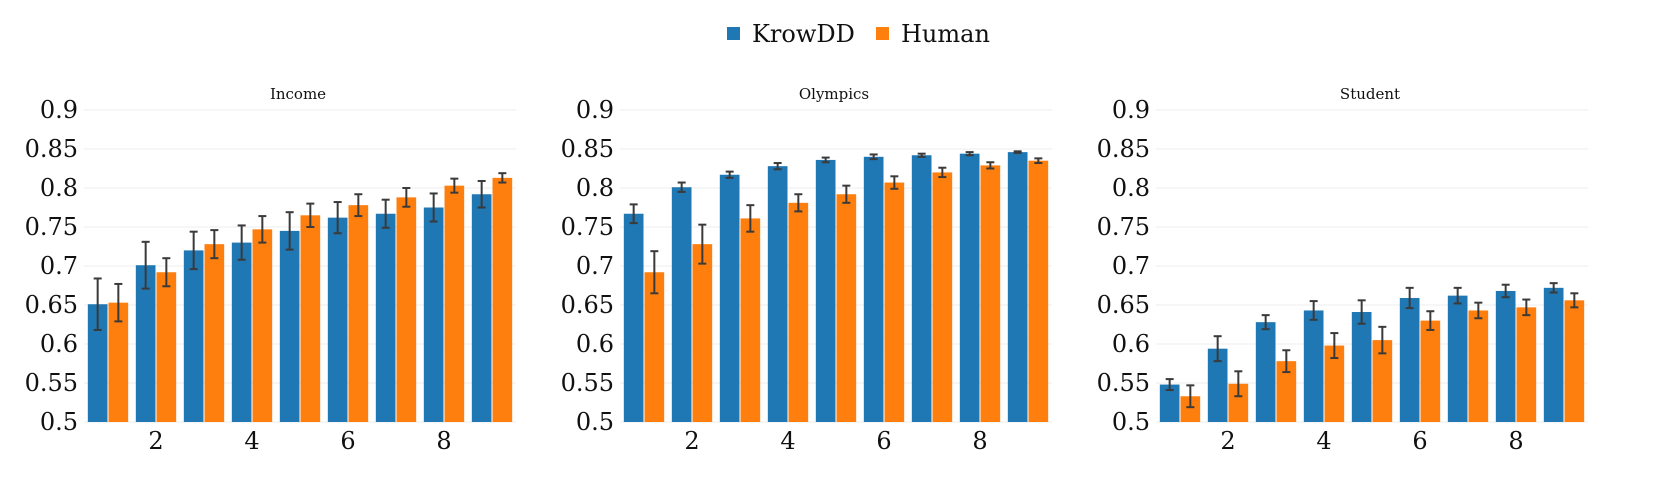  I want to click on panel-title: Olympics, so click(834, 94).